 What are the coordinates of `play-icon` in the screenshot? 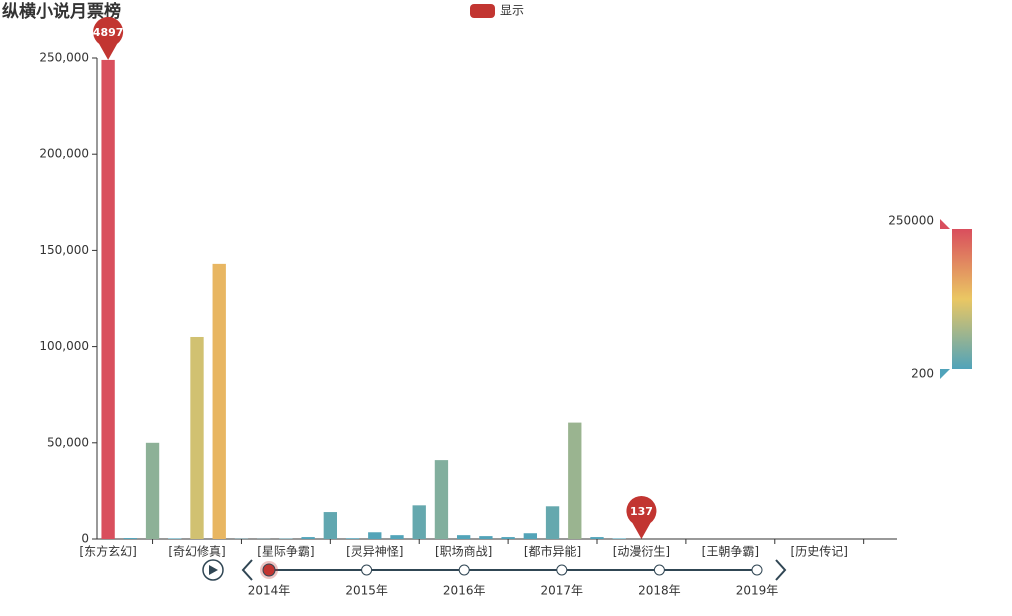 It's located at (213, 570).